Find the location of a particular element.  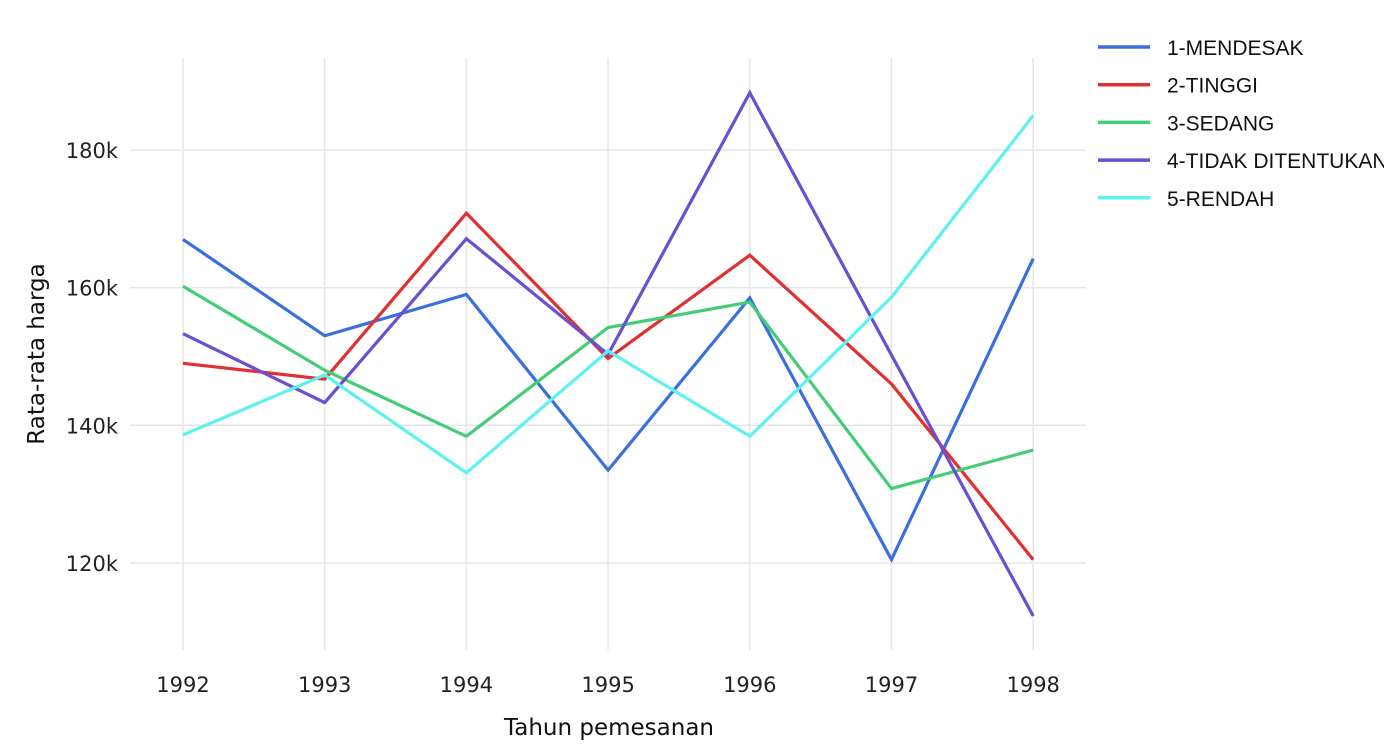

x-axis-title: Tahun pemesanan is located at coordinates (608, 728).